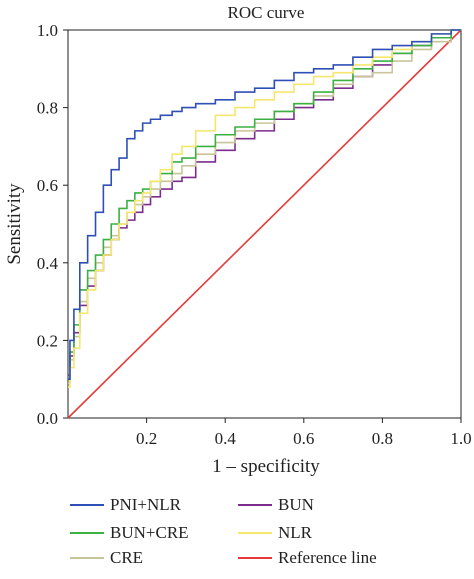 Image resolution: width=474 pixels, height=579 pixels. I want to click on y-tick-label: 0.0, so click(47, 418).